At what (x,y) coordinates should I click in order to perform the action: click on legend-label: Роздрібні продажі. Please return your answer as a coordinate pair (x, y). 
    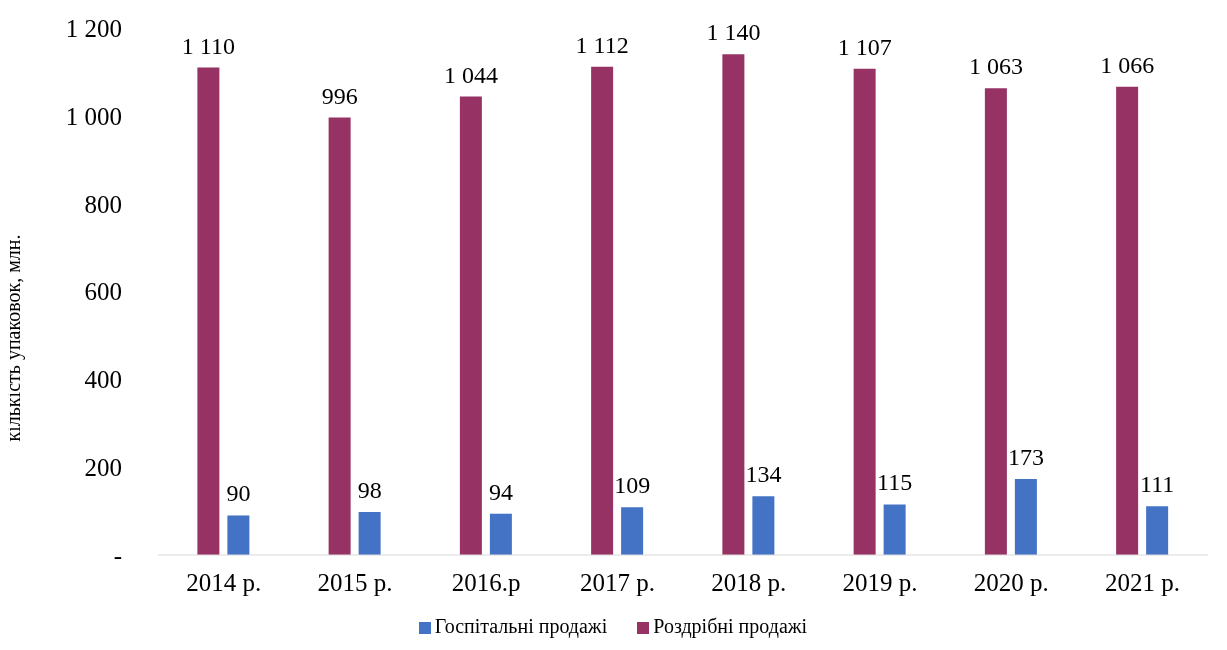
    Looking at the image, I should click on (730, 626).